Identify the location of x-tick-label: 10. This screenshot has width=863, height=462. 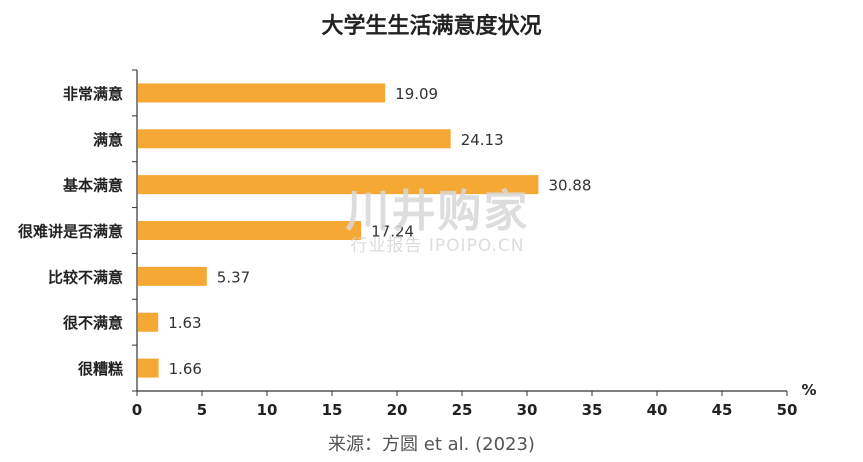
(267, 410).